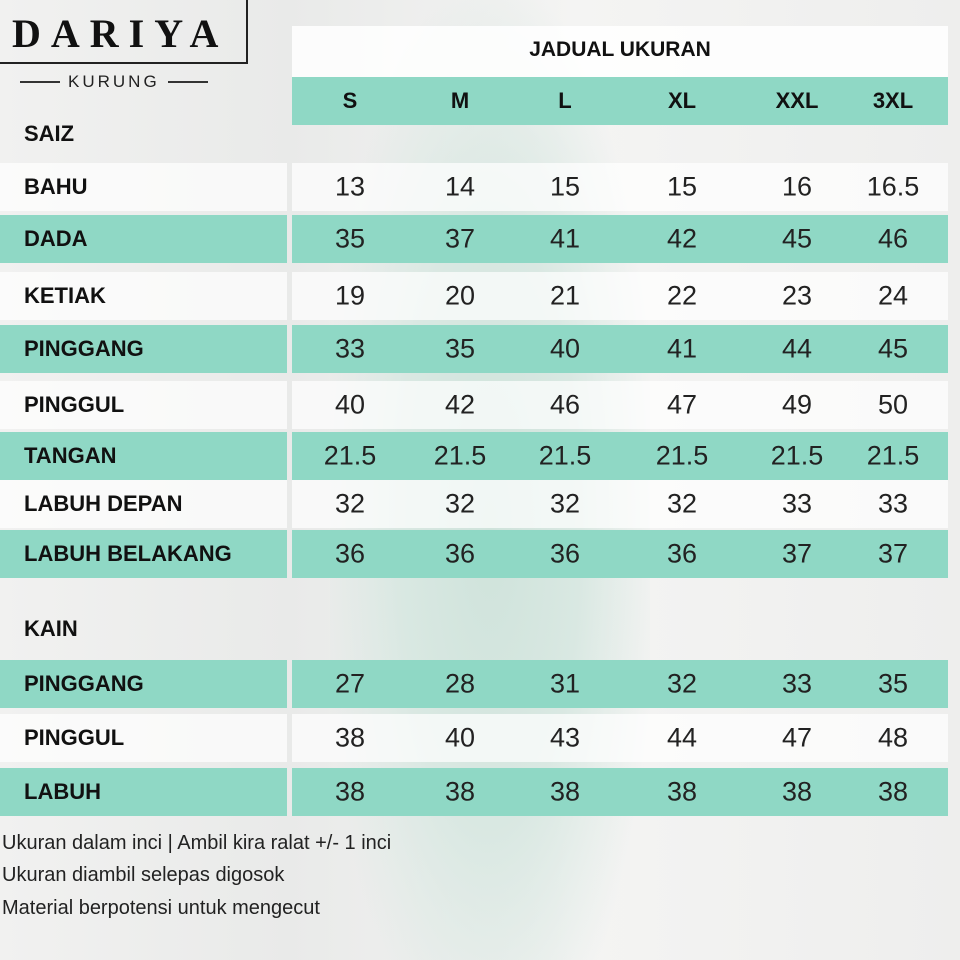  Describe the element at coordinates (460, 186) in the screenshot. I see `value-cell: 14` at that location.